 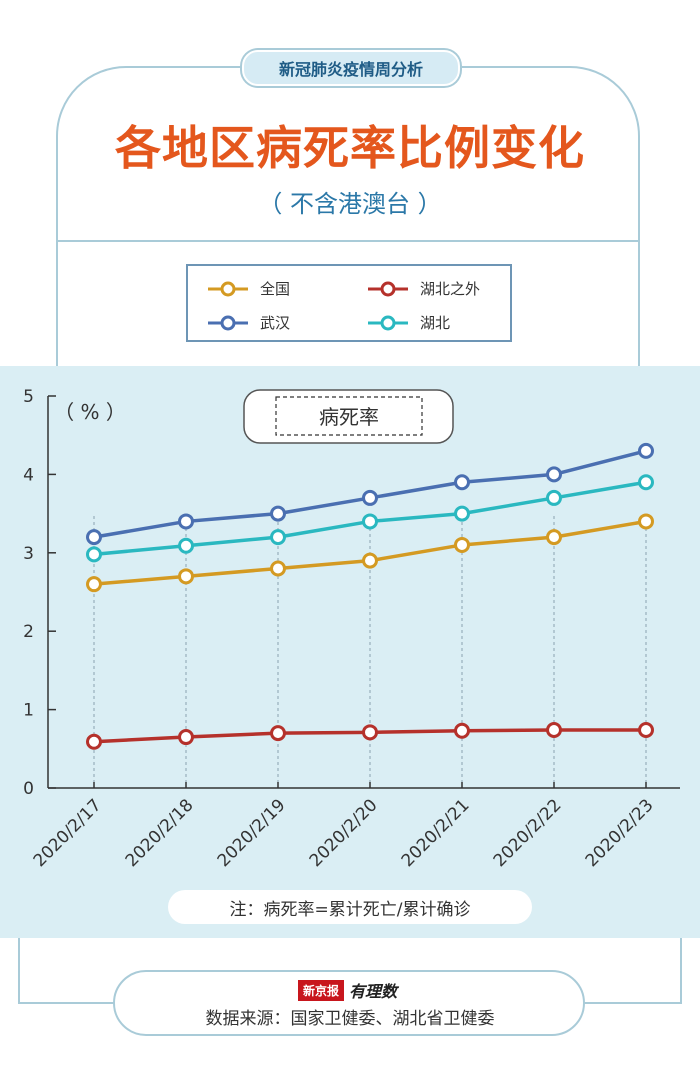 I want to click on y-tick-label: 5, so click(x=28, y=397).